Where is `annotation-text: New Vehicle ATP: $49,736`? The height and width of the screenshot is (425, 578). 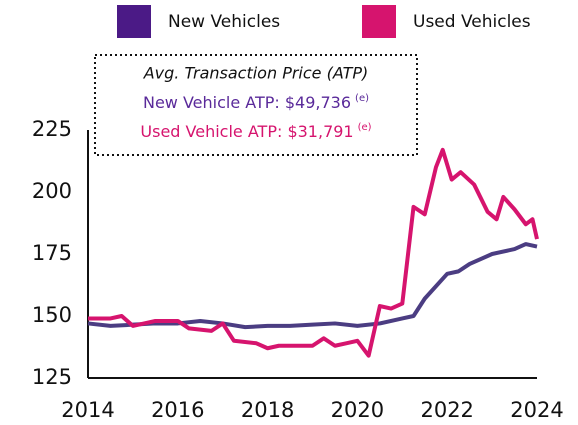 annotation-text: New Vehicle ATP: $49,736 is located at coordinates (247, 102).